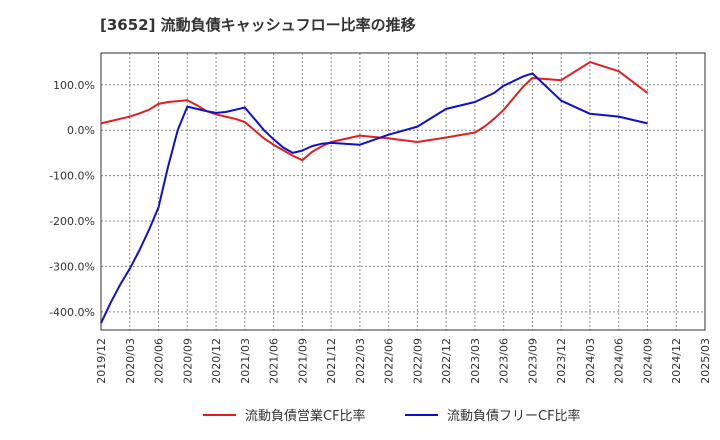 This screenshot has height=440, width=720. What do you see at coordinates (331, 361) in the screenshot?
I see `x-tick-label: 2021/12` at bounding box center [331, 361].